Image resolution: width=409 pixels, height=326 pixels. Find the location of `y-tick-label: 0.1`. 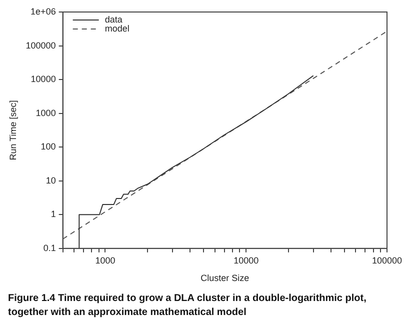

y-tick-label: 0.1 is located at coordinates (49, 247).